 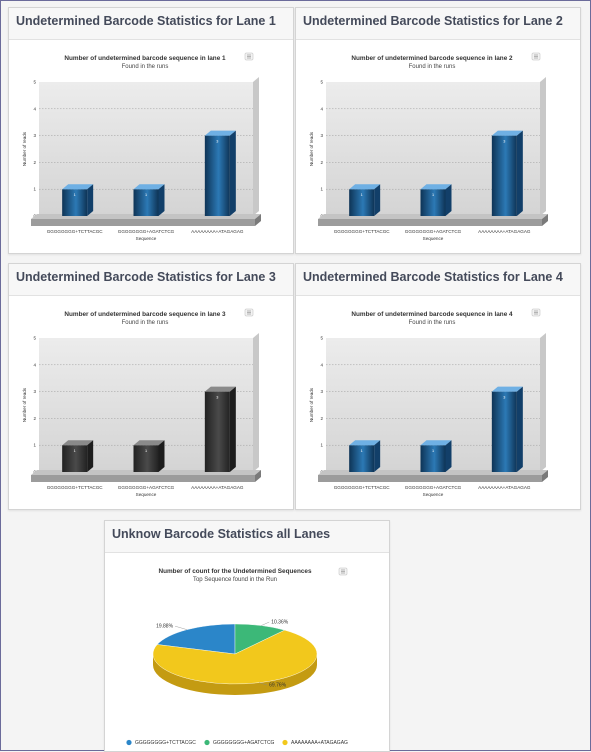 I want to click on legend-label: GGGGGGGG+TCTTACGC, so click(x=165, y=743).